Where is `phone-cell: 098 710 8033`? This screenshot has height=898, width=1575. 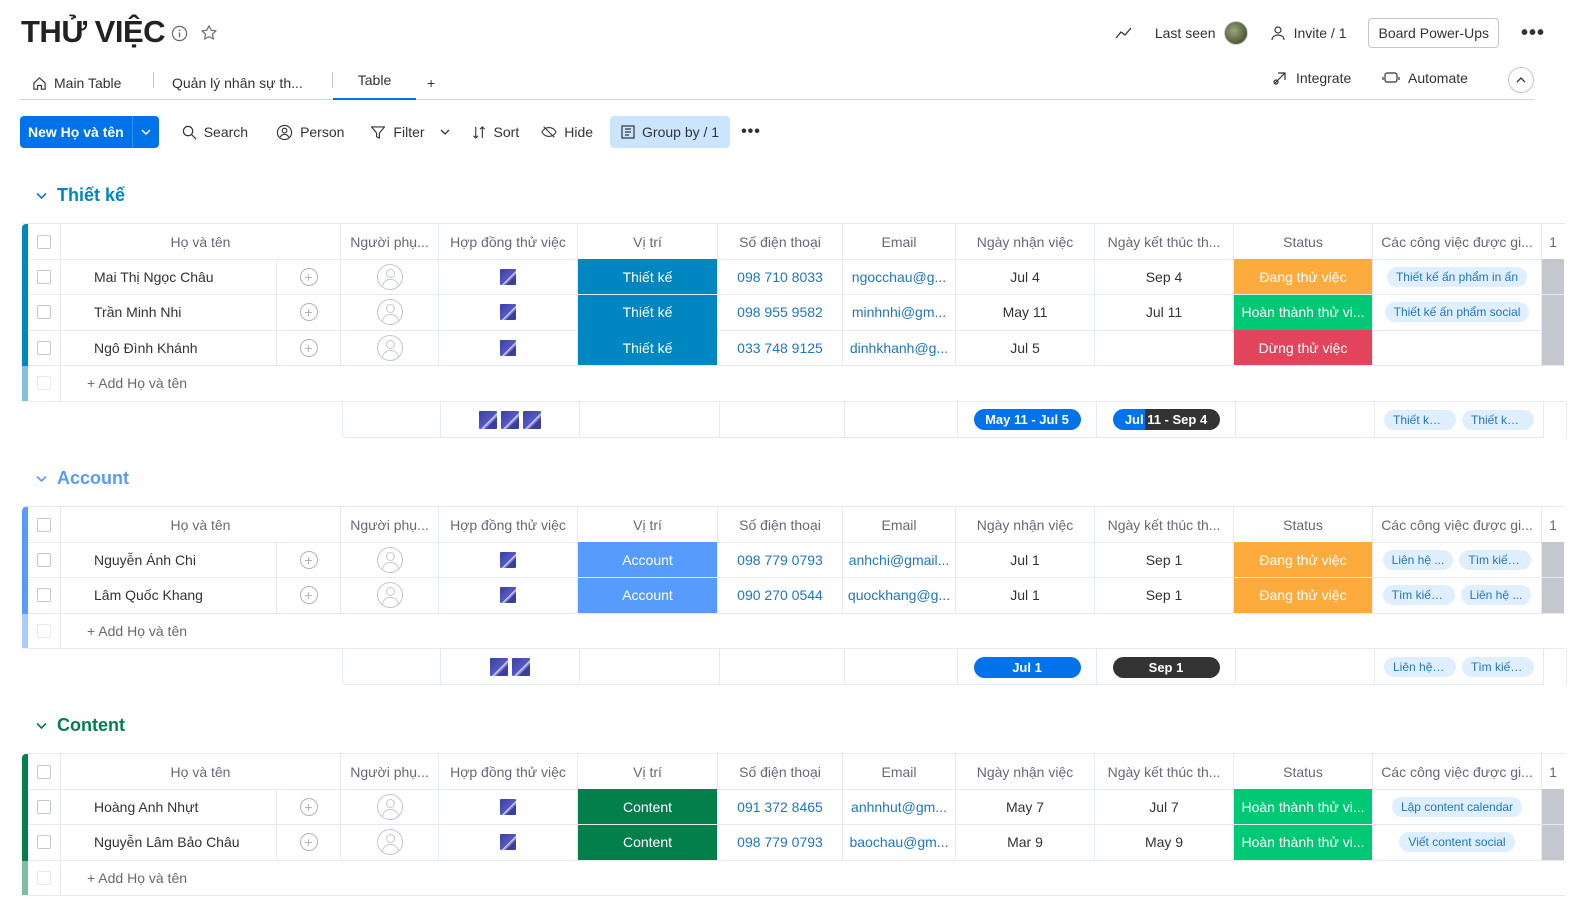 phone-cell: 098 710 8033 is located at coordinates (780, 277).